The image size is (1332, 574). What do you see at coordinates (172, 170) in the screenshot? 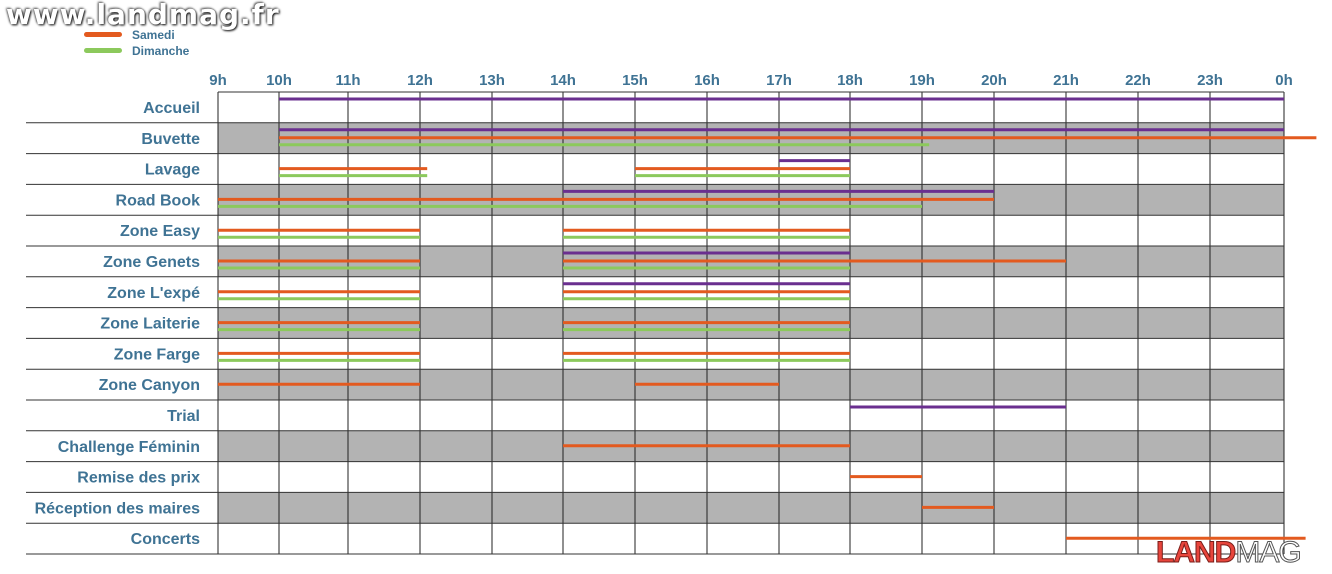
I see `row-label: Lavage` at bounding box center [172, 170].